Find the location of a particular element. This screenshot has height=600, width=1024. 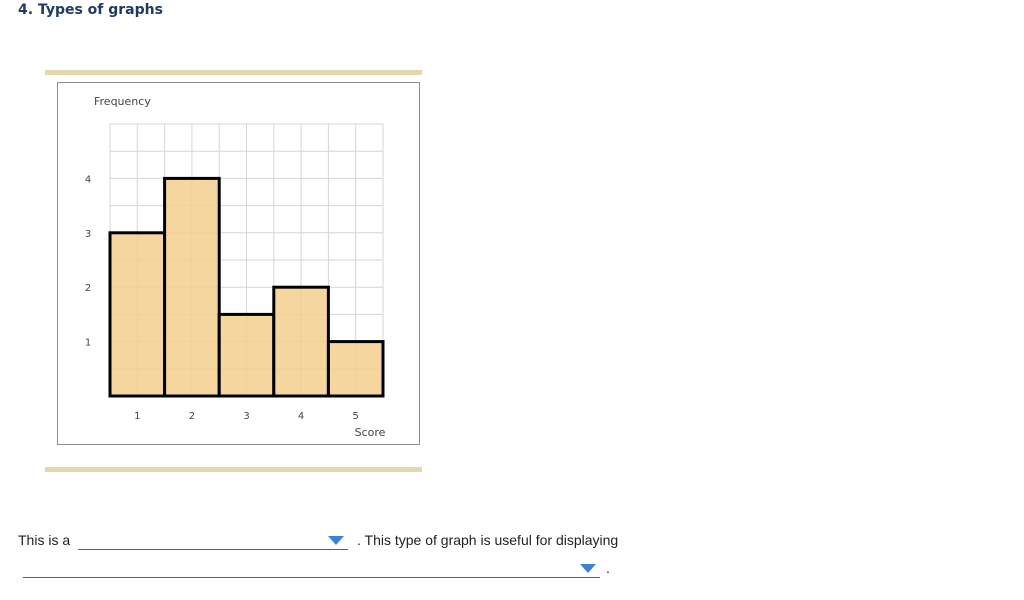

y-tick-label: 4 is located at coordinates (88, 179).